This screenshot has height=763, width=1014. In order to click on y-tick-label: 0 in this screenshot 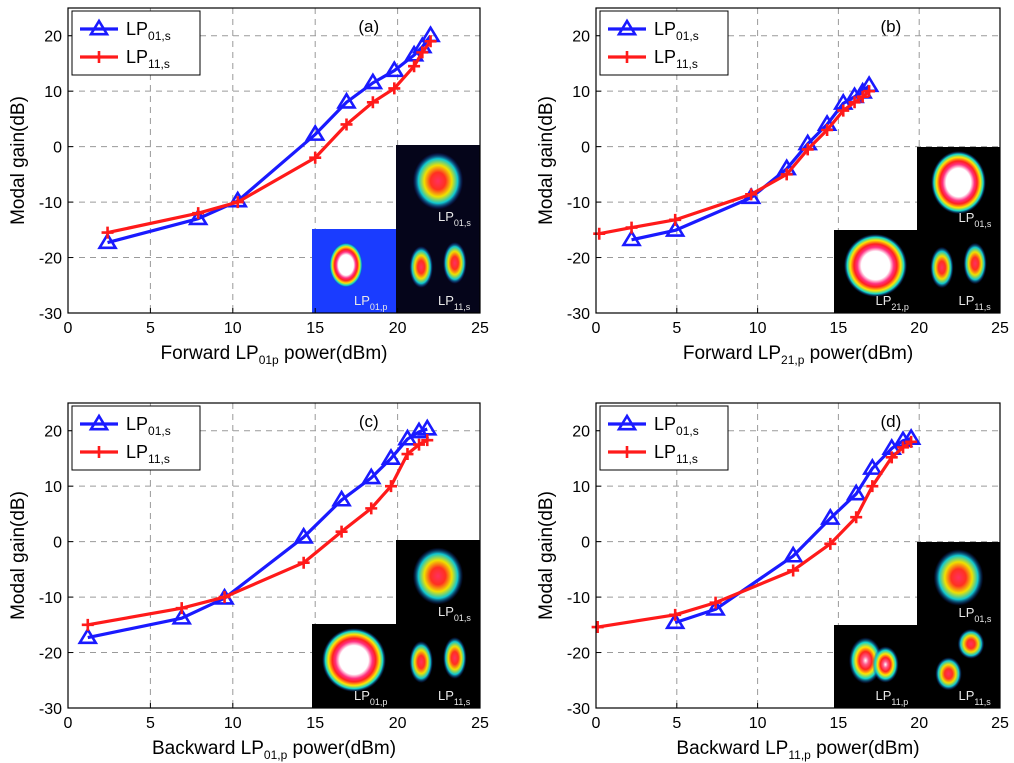, I will do `click(585, 148)`.